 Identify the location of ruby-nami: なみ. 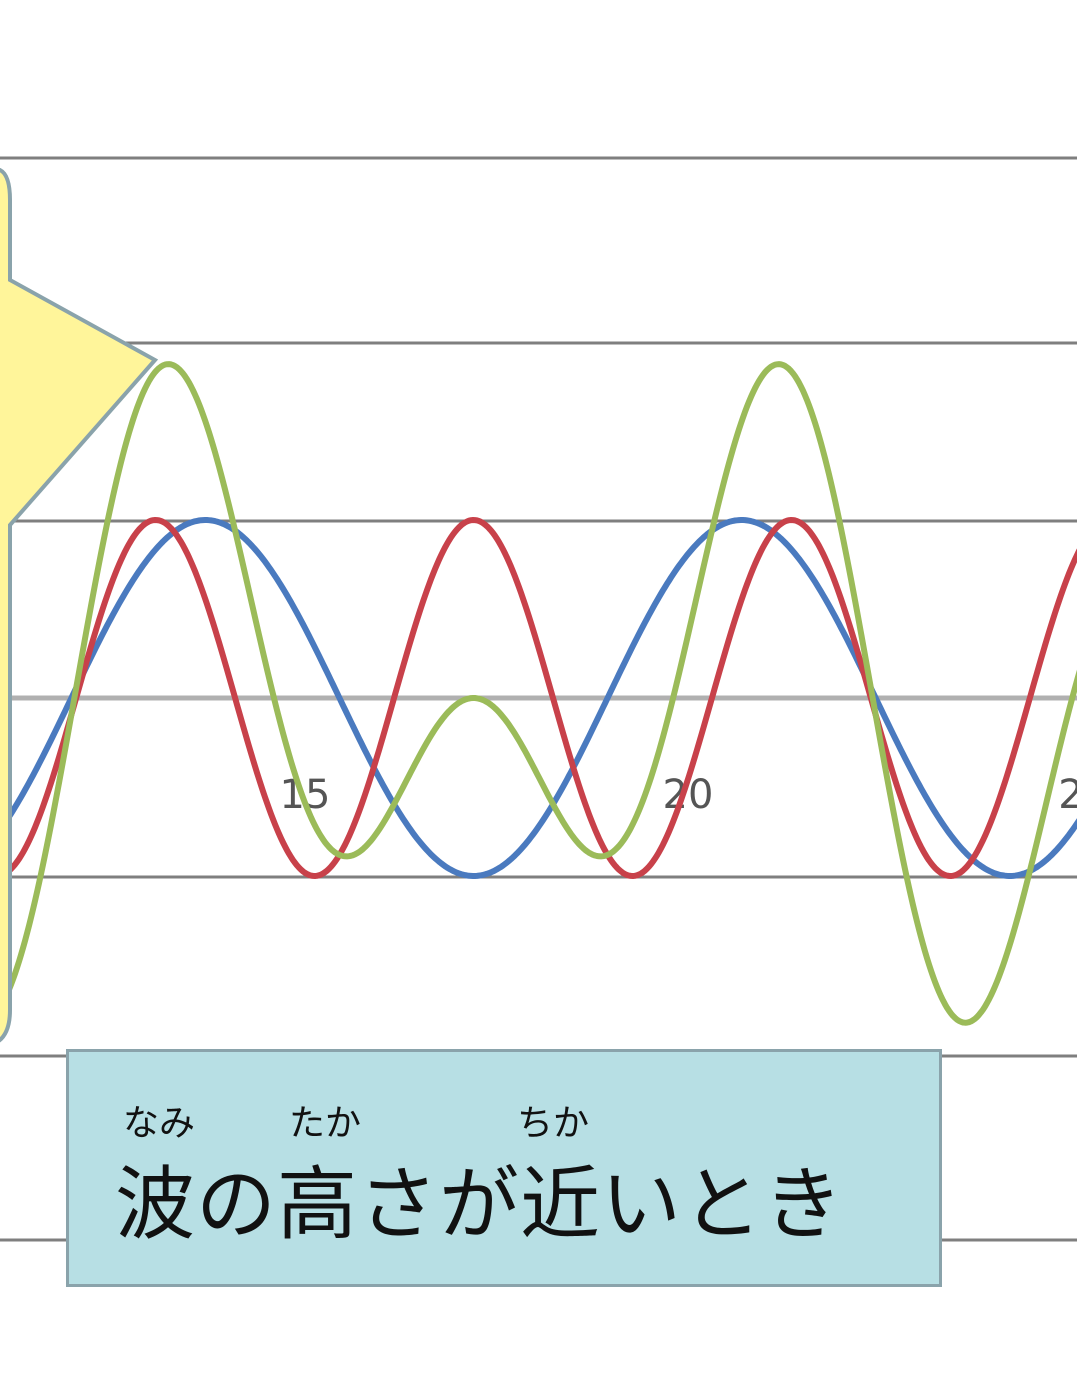
(159, 1123).